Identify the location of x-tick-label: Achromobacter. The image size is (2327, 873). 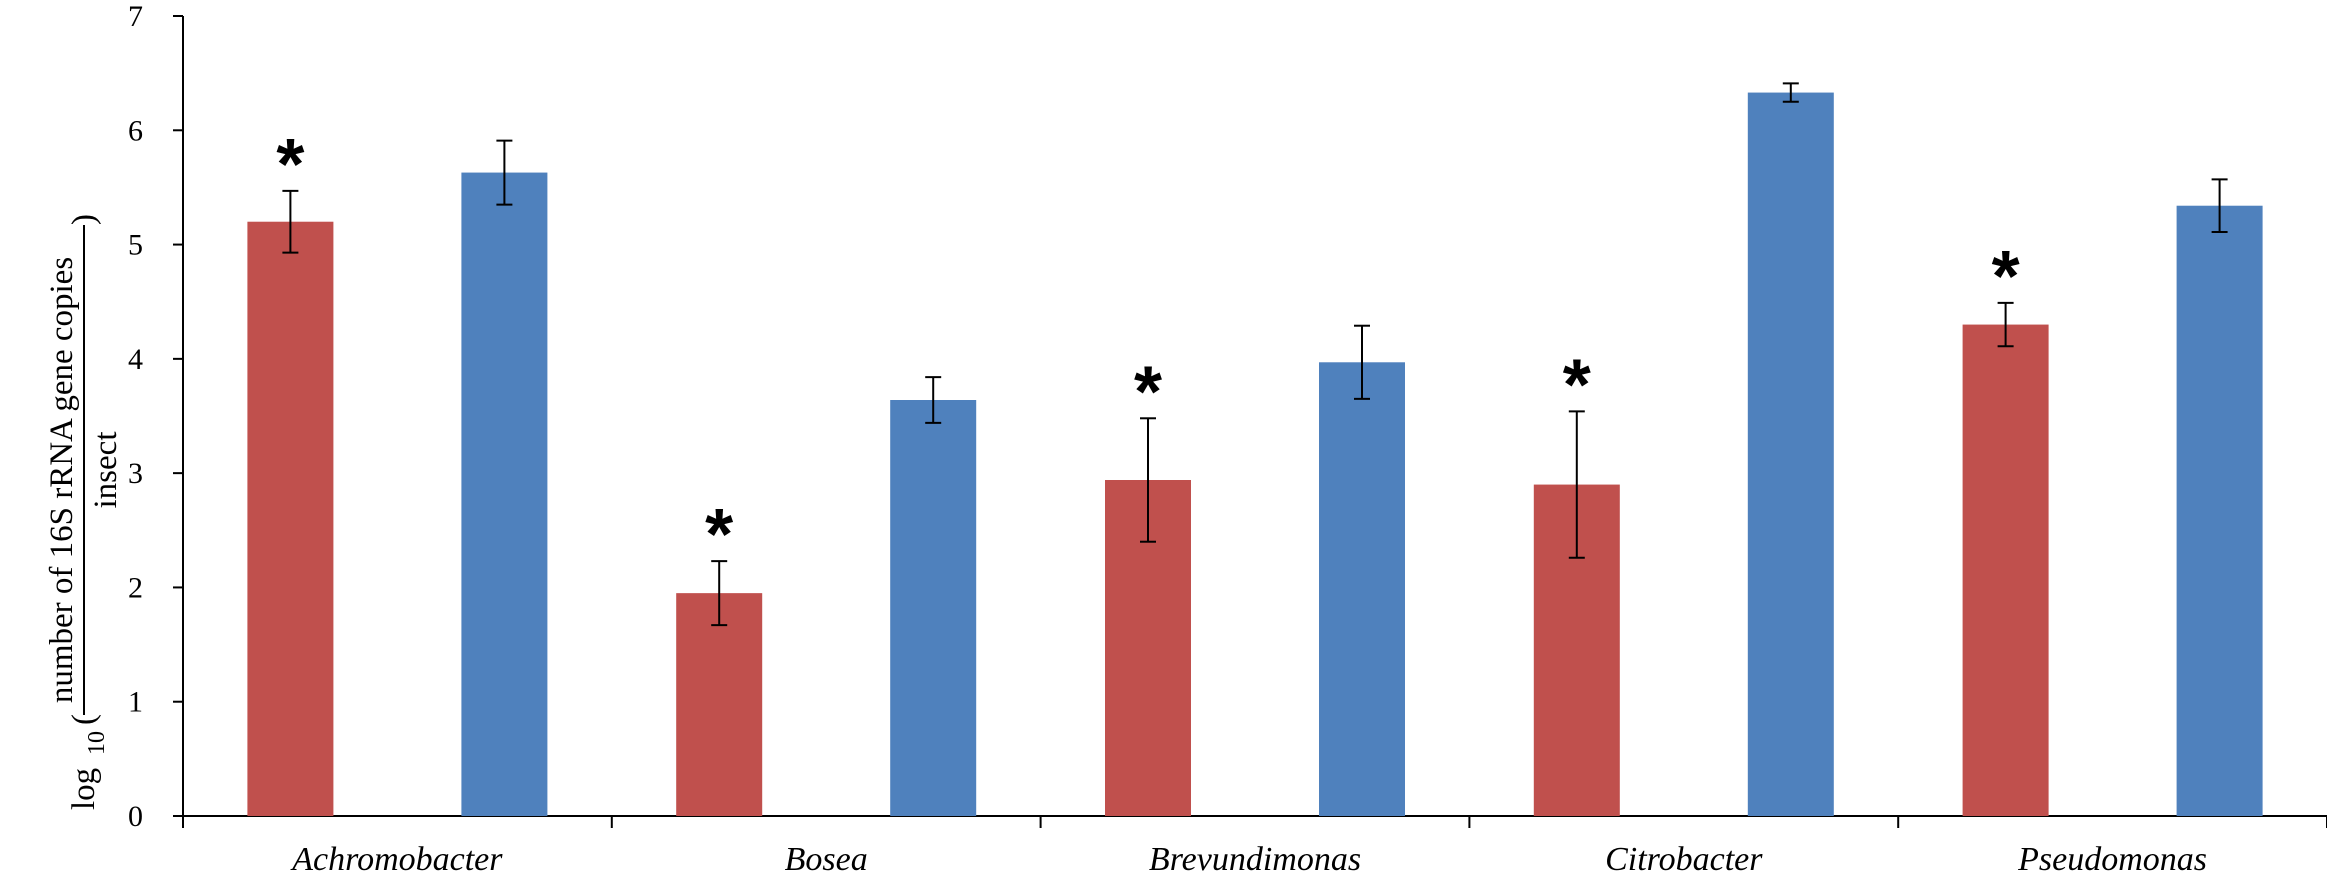
(396, 857).